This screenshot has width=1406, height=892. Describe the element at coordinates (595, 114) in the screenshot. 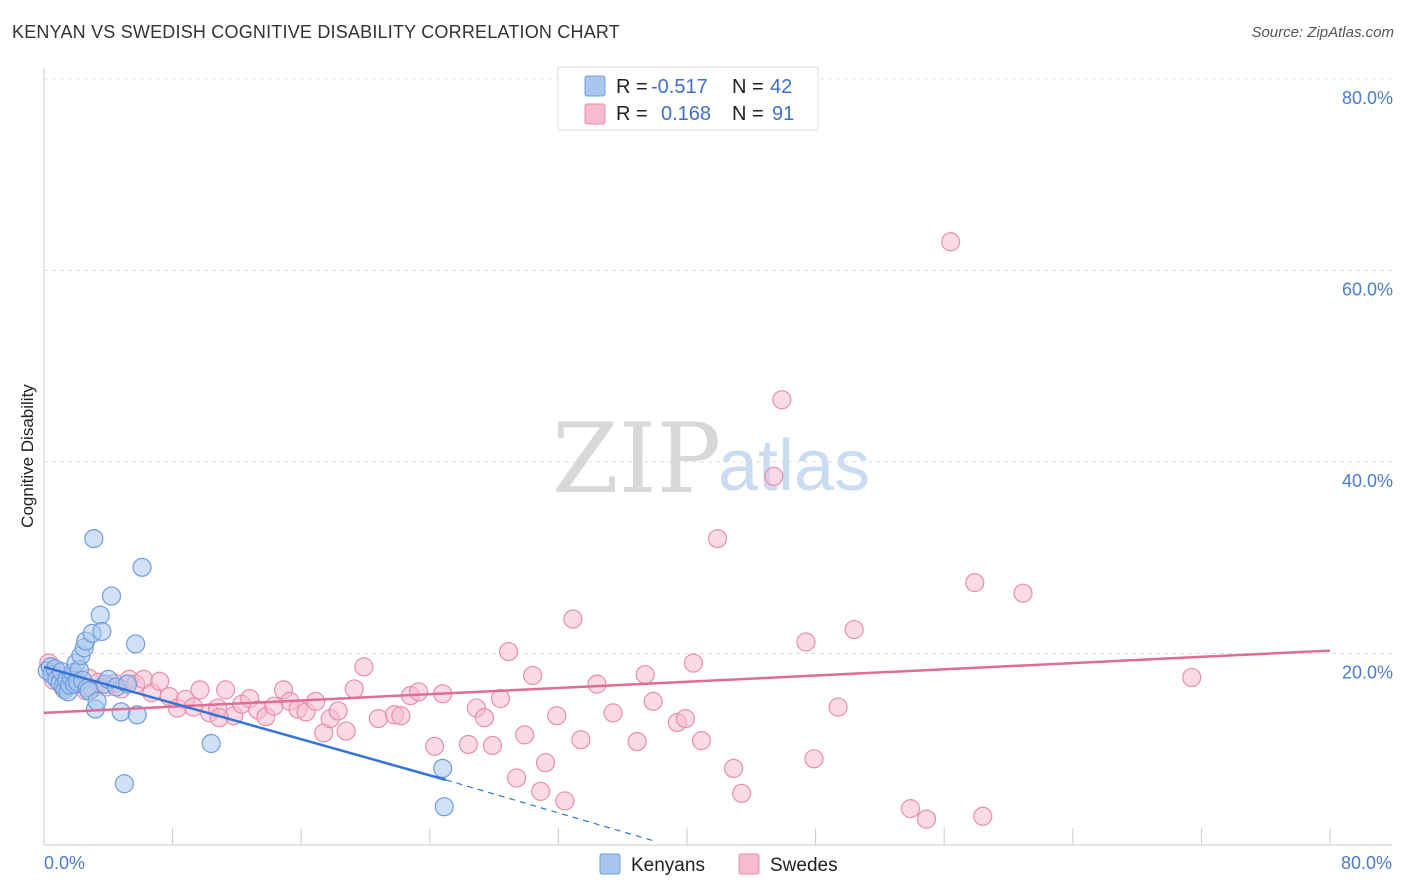

I see `legend-swatch-swedes` at that location.